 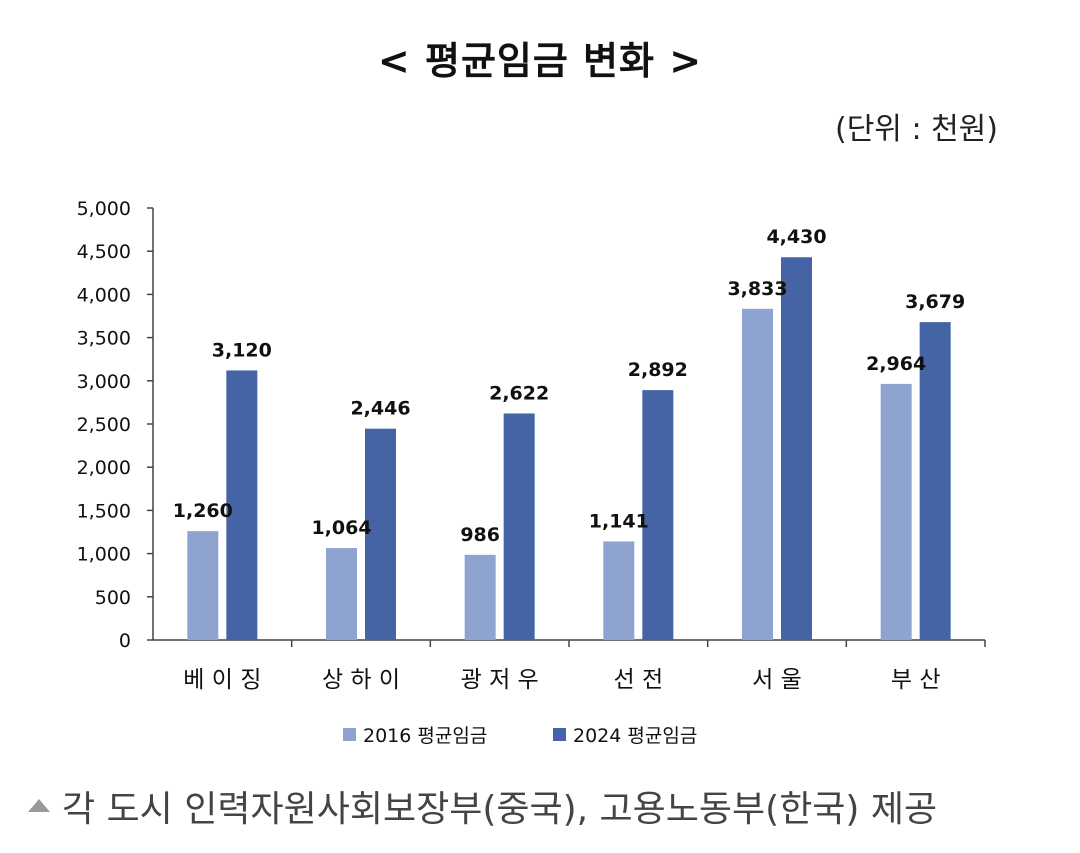 I want to click on data-label: 1,141, so click(x=619, y=521).